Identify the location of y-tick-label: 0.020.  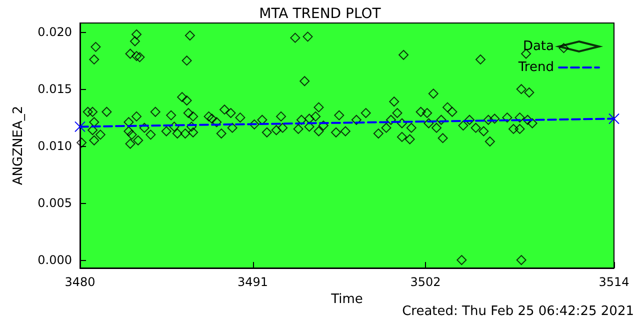
(55, 32).